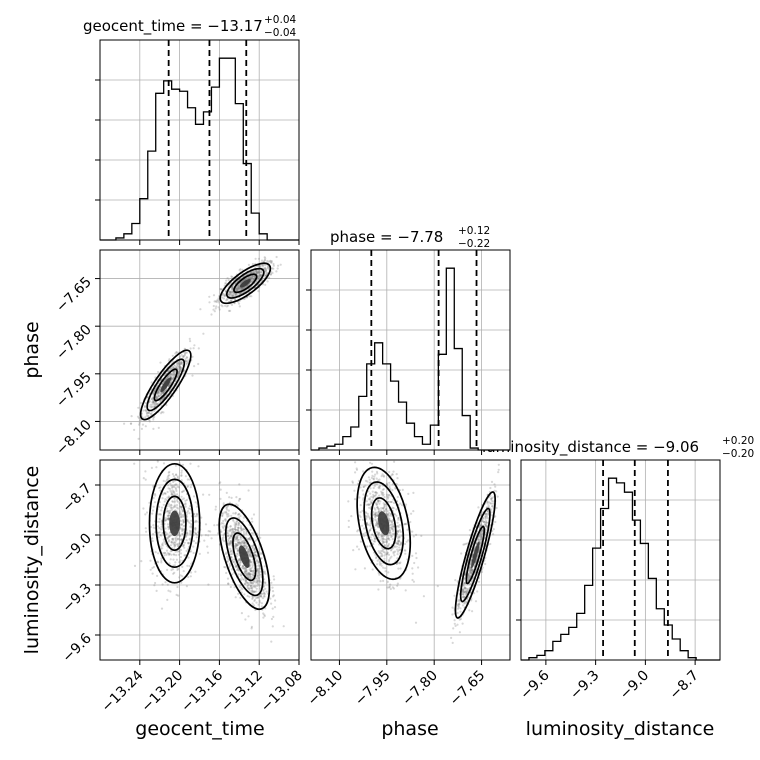  What do you see at coordinates (74, 343) in the screenshot?
I see `y-tick-label-phase-2: −7.80` at bounding box center [74, 343].